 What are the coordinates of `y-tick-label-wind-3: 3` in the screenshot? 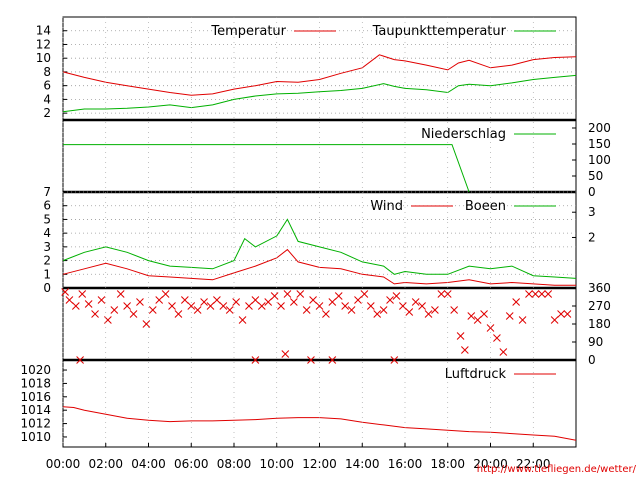 It's located at (47, 247).